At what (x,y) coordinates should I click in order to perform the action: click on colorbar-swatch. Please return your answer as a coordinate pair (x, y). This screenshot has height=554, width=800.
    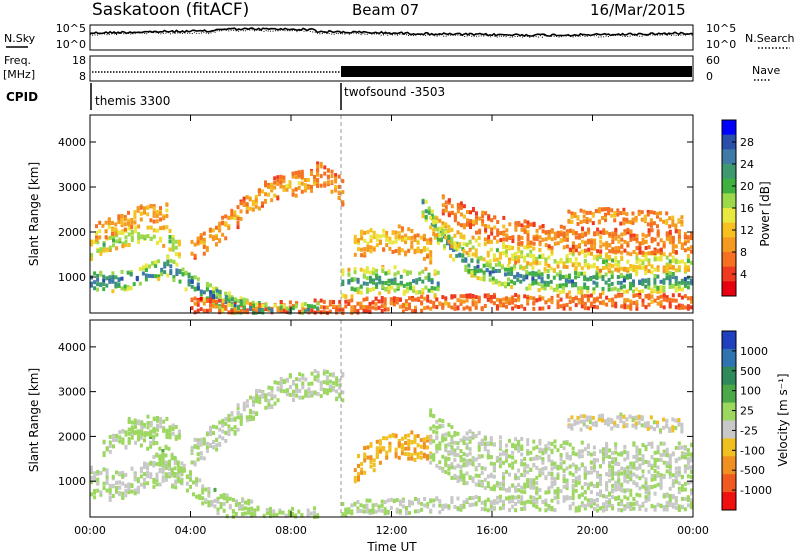
    Looking at the image, I should click on (729, 260).